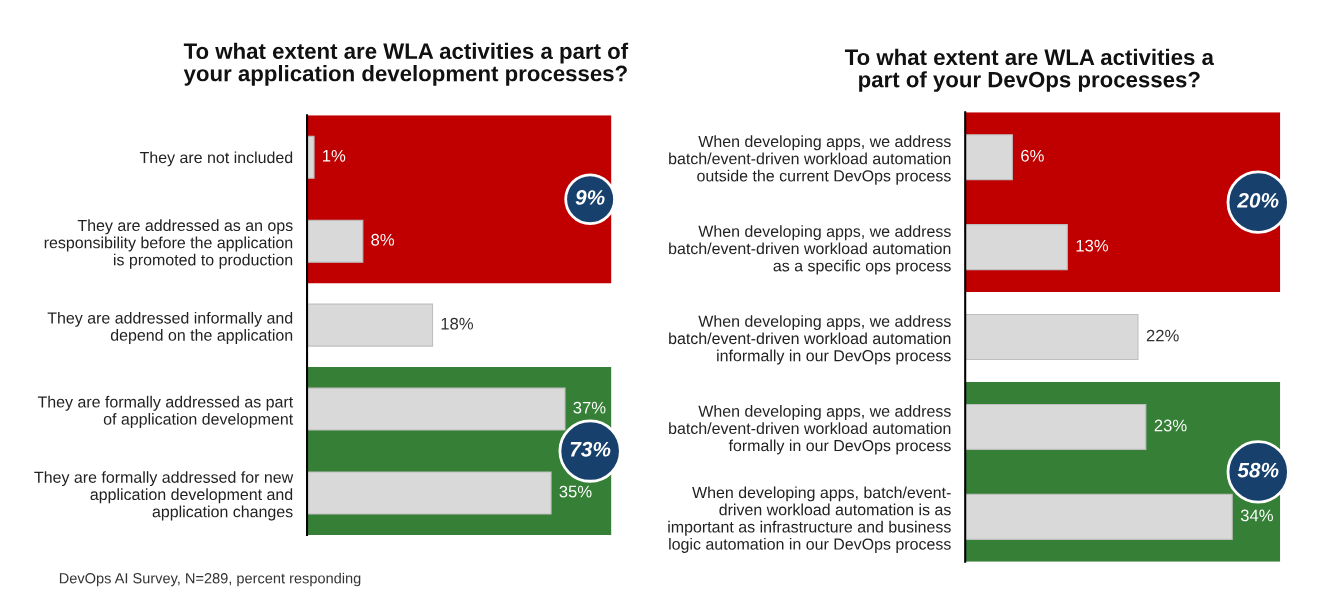 This screenshot has height=610, width=1335. I want to click on y-tick-label: They are formally addressed for new application development and application changes, so click(164, 496).